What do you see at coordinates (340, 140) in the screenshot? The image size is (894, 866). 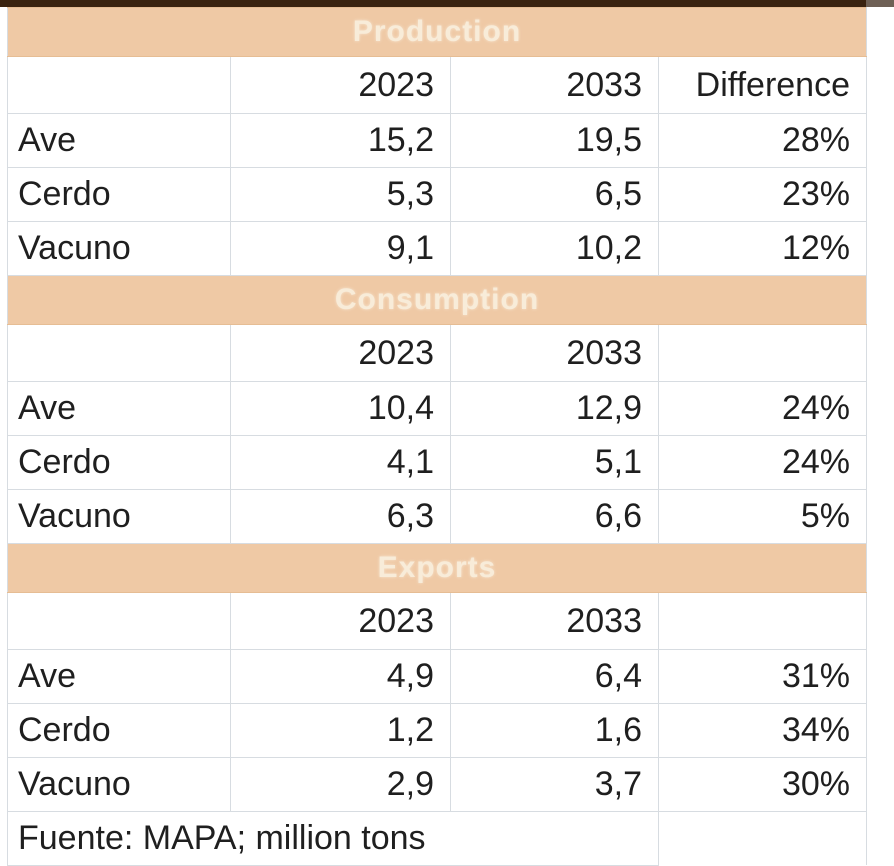 I see `cell-2023-value: 15,2` at bounding box center [340, 140].